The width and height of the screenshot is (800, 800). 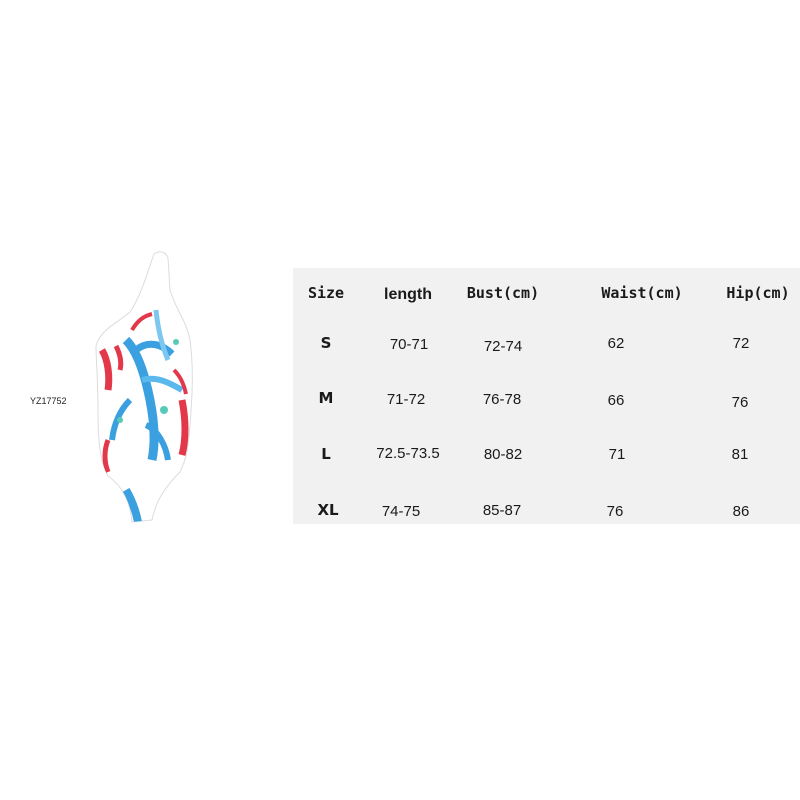 I want to click on row-waist: 71, so click(x=617, y=454).